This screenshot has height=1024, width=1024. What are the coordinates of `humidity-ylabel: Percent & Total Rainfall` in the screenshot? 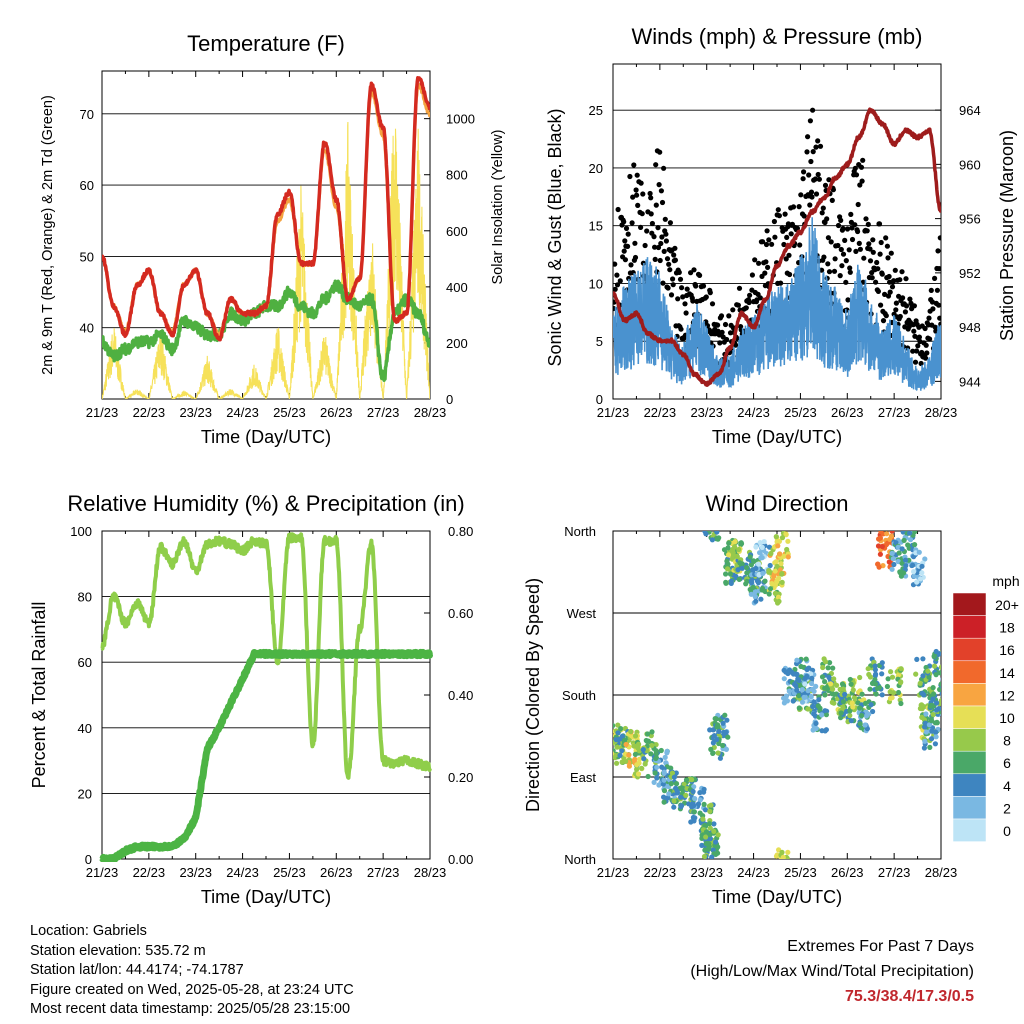 It's located at (39, 695).